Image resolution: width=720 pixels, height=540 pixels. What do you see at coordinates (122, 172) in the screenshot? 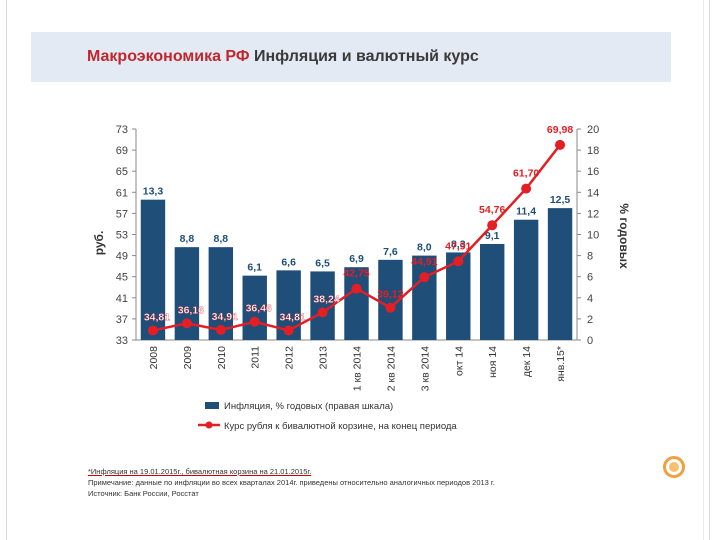
I see `left-tick-label: 65` at bounding box center [122, 172].